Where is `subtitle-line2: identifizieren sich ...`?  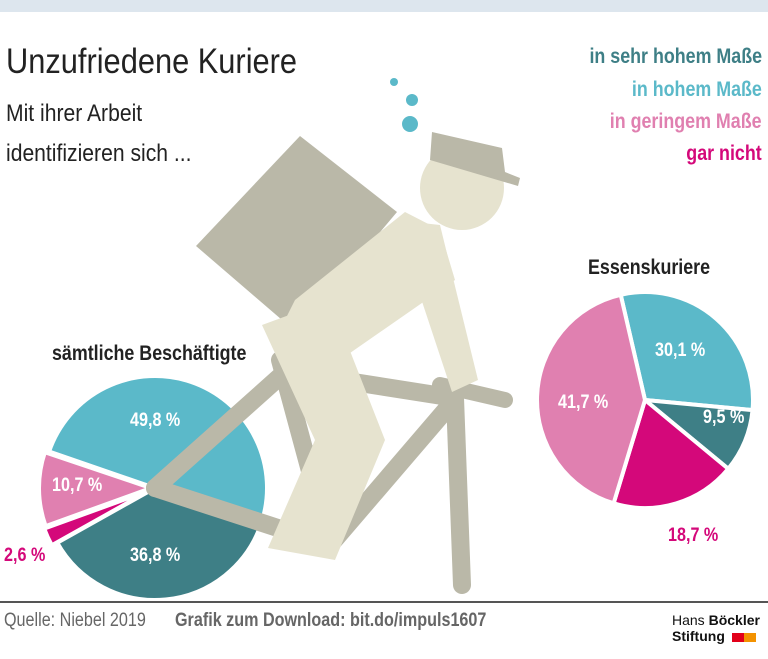 subtitle-line2: identifizieren sich ... is located at coordinates (99, 153).